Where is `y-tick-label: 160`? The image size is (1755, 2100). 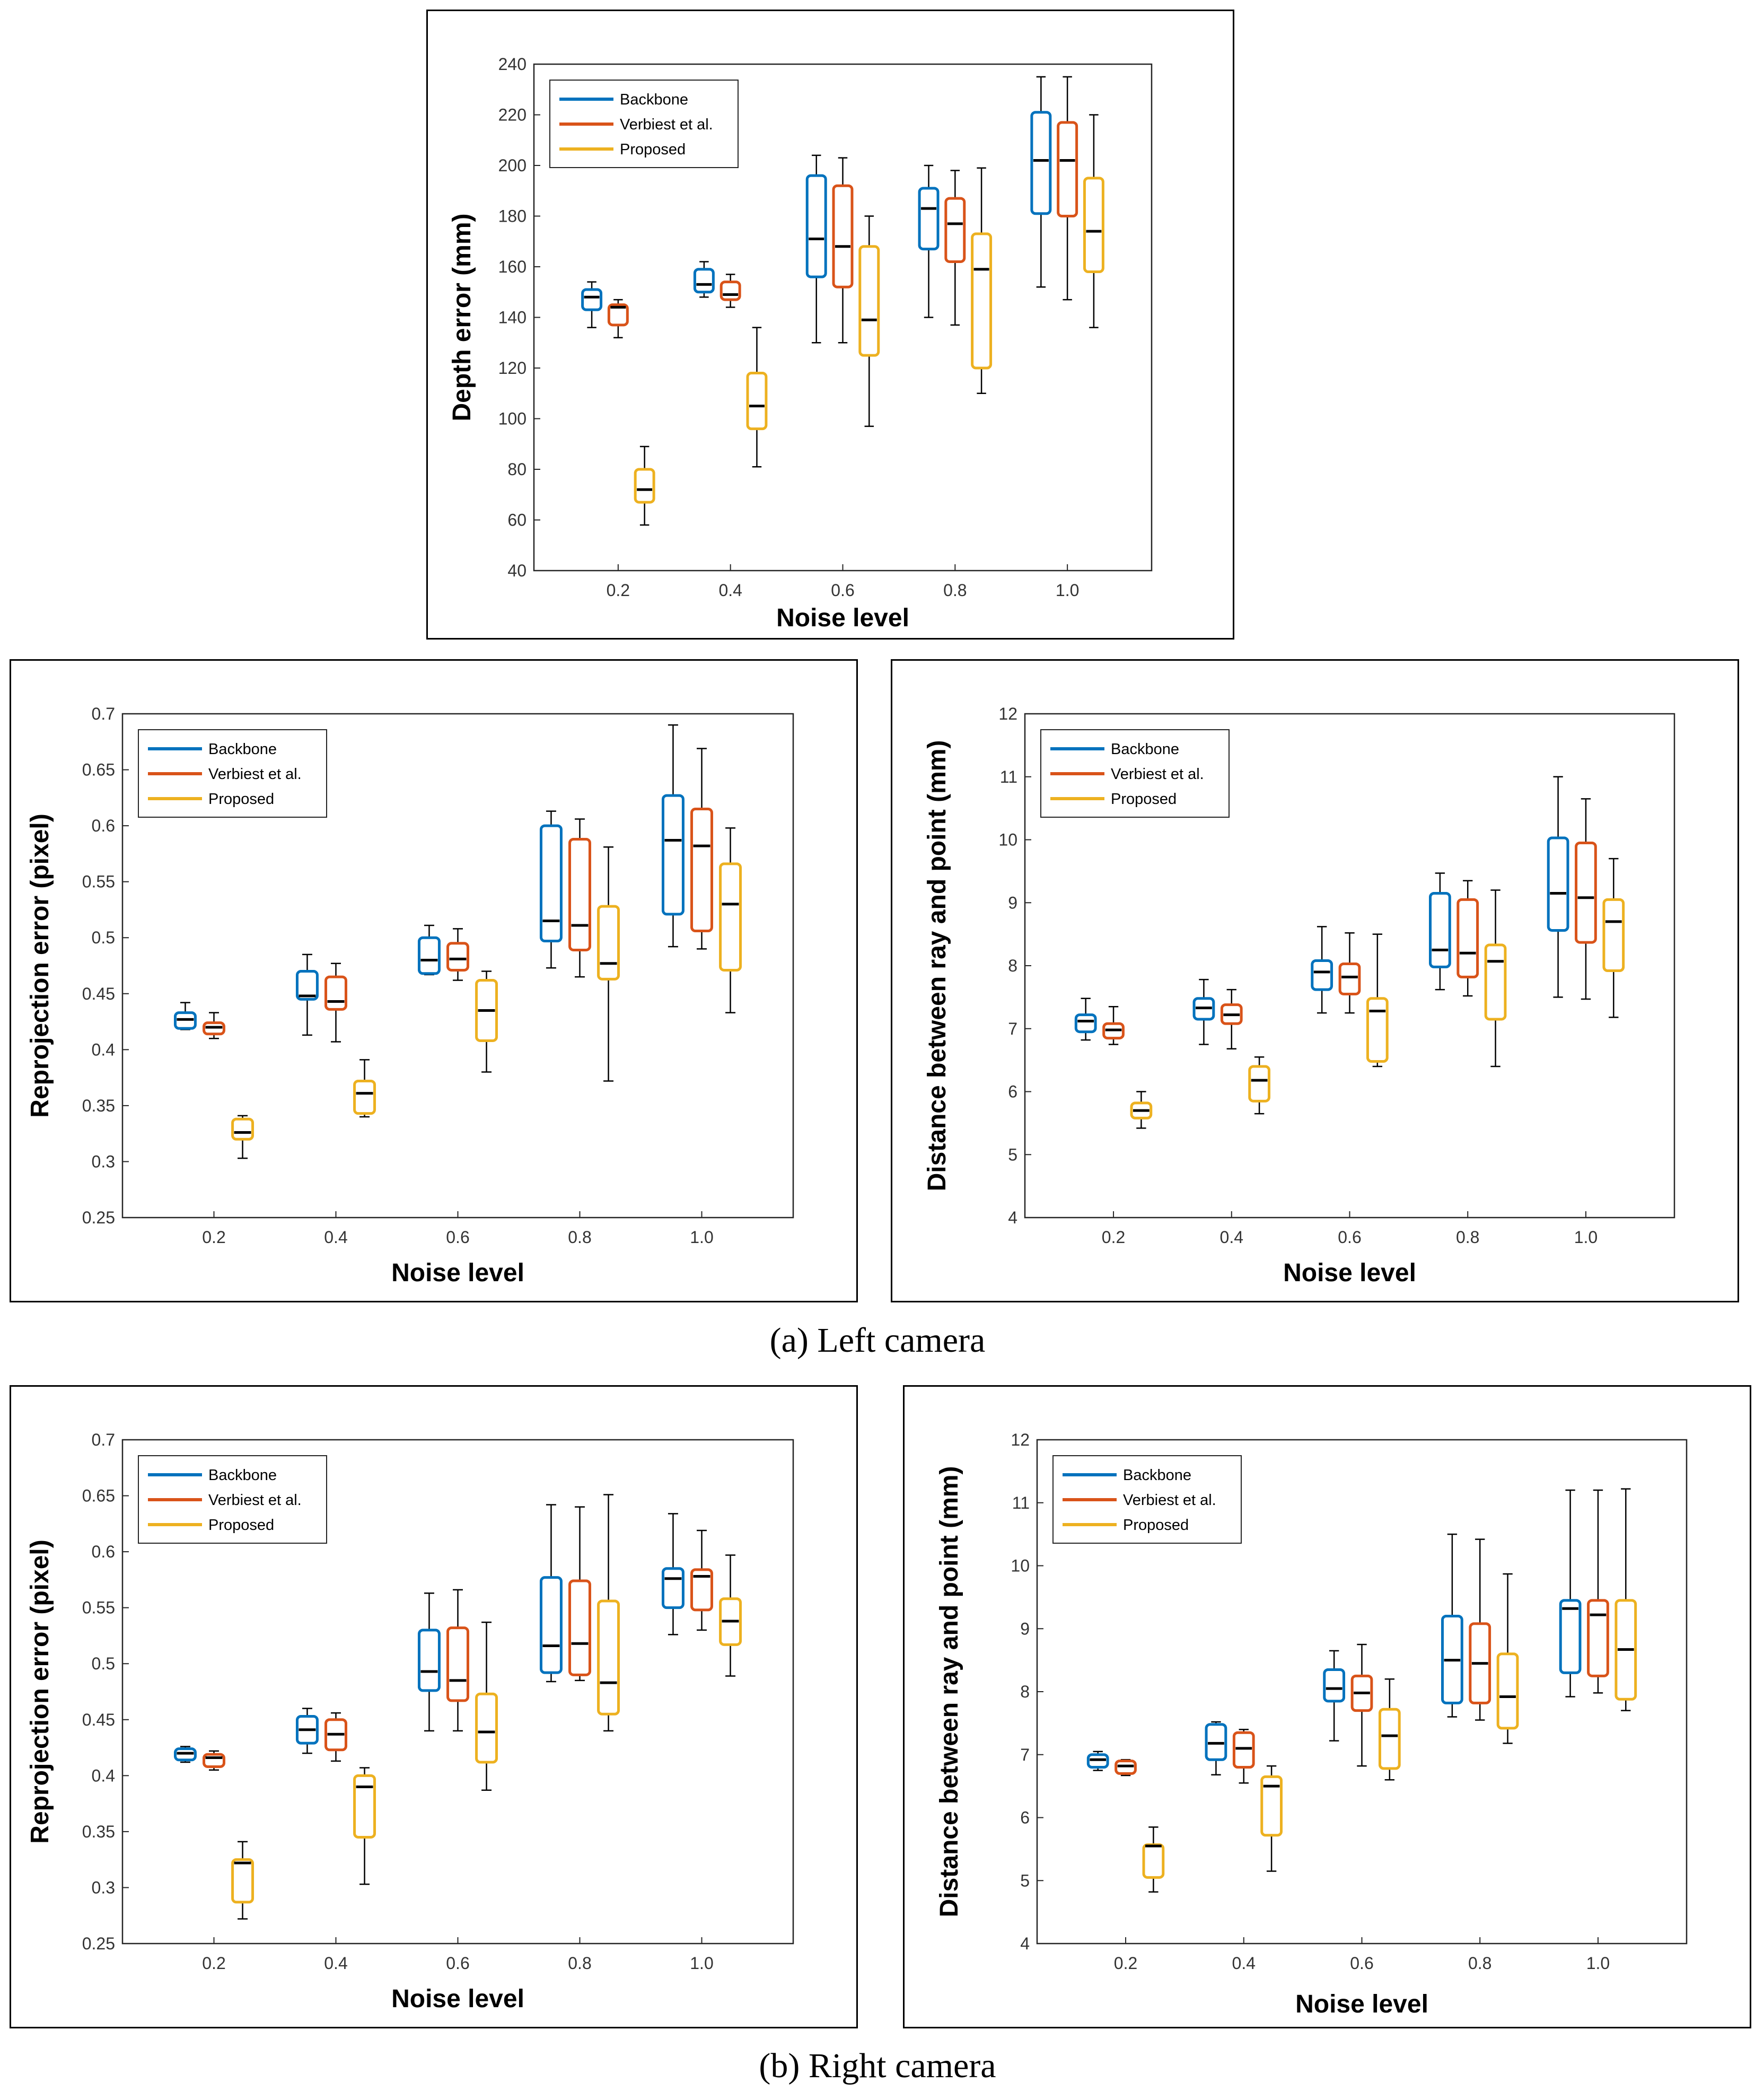 y-tick-label: 160 is located at coordinates (512, 266).